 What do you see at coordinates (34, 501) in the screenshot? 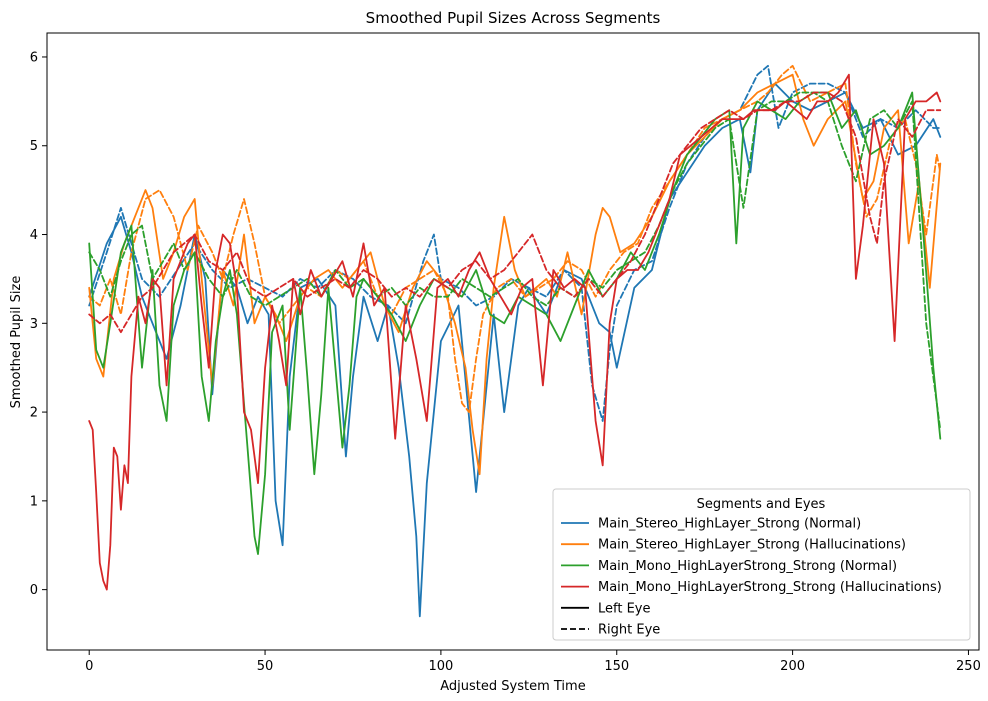
I see `y-tick-label: 1` at bounding box center [34, 501].